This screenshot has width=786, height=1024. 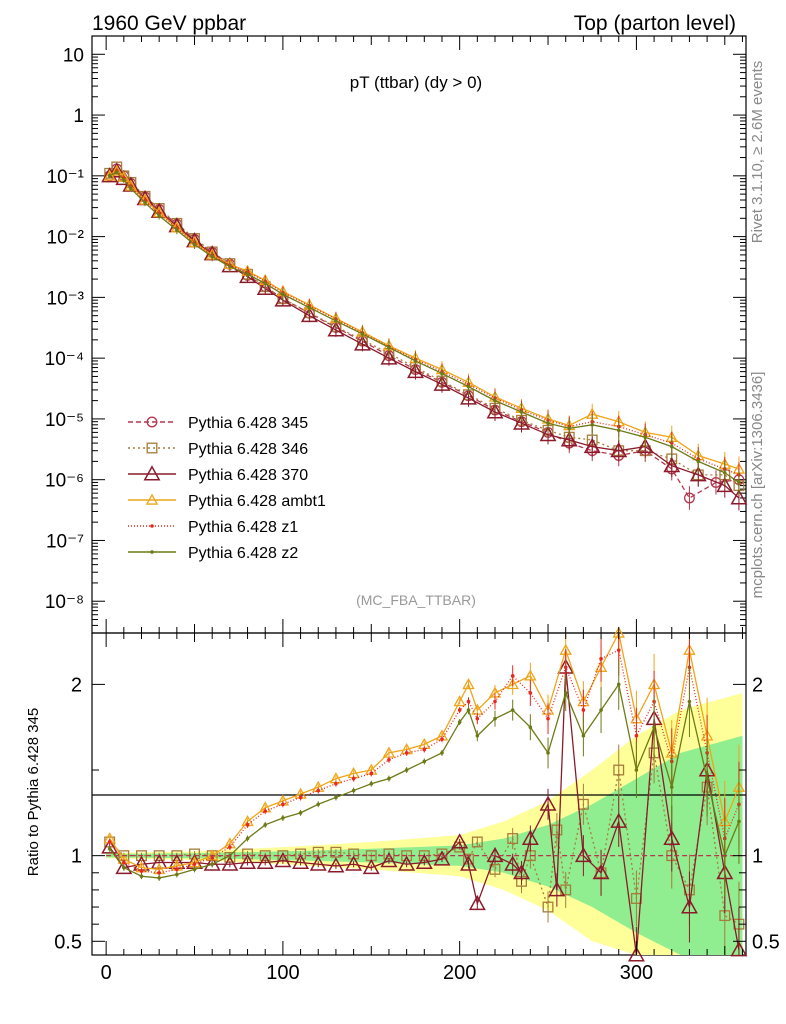 What do you see at coordinates (218, 449) in the screenshot?
I see `legend-entry: Pythia 6.428 346` at bounding box center [218, 449].